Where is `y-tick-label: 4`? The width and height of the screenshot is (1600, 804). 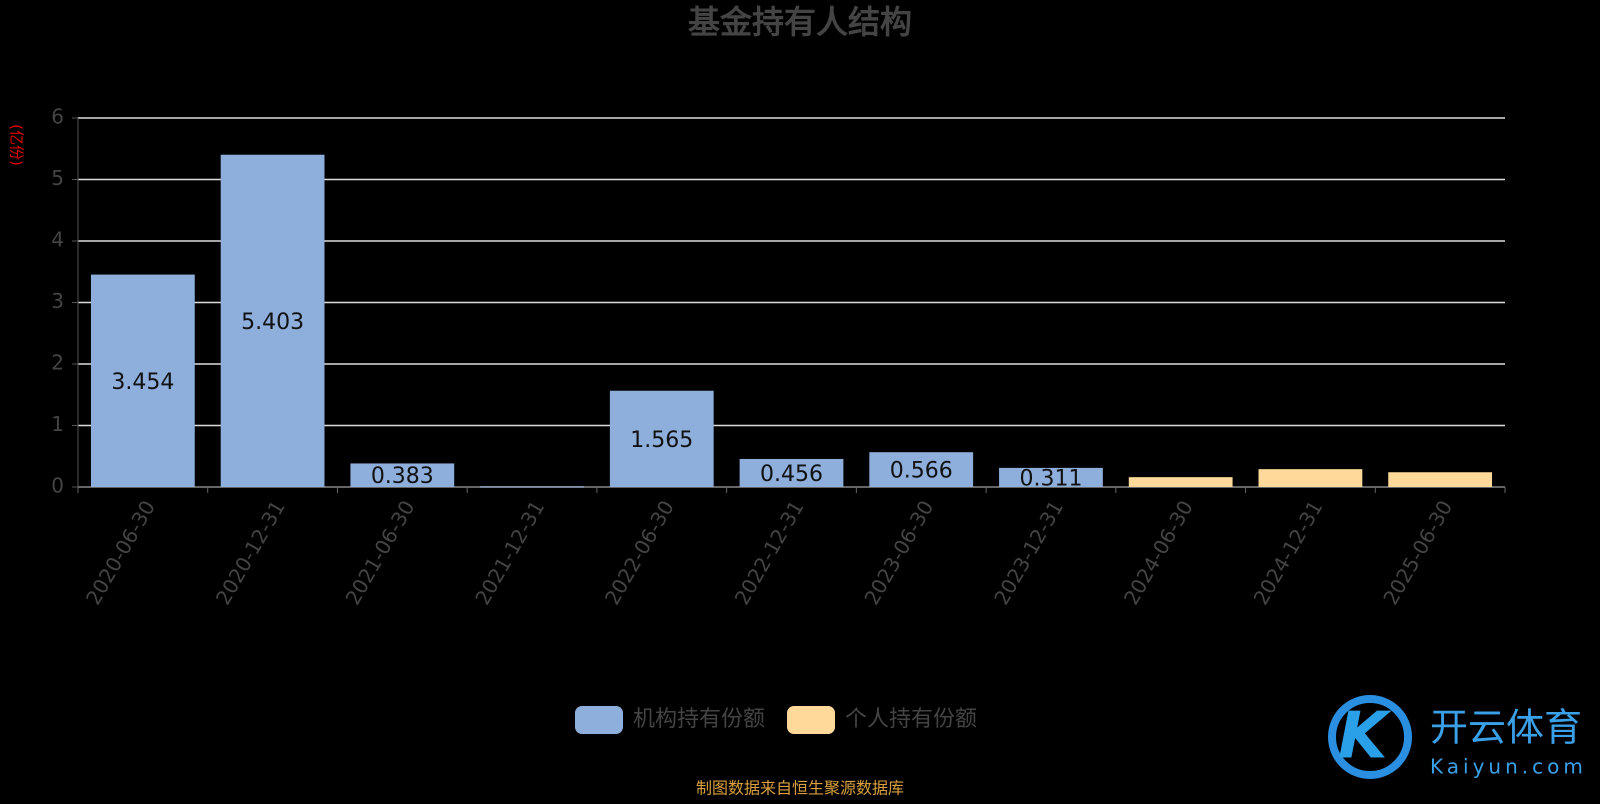
y-tick-label: 4 is located at coordinates (57, 240).